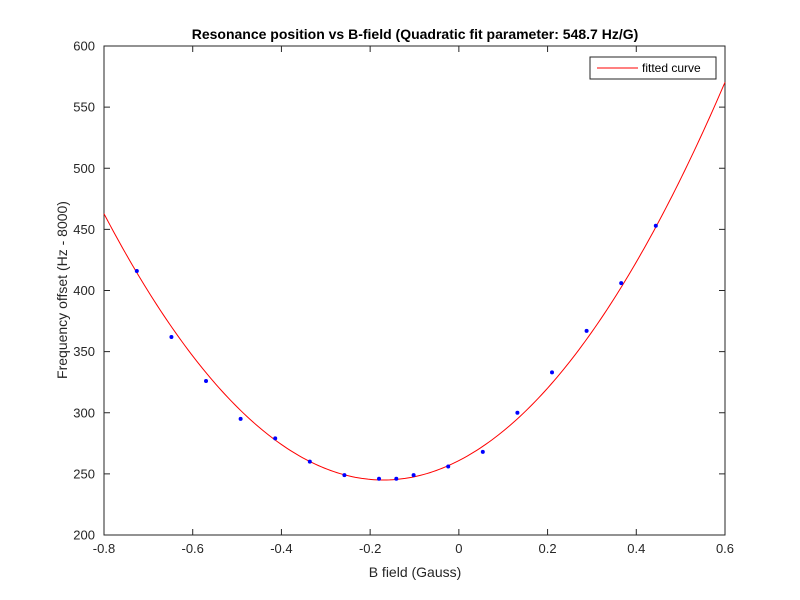  What do you see at coordinates (84, 412) in the screenshot?
I see `y-tick-label: 300` at bounding box center [84, 412].